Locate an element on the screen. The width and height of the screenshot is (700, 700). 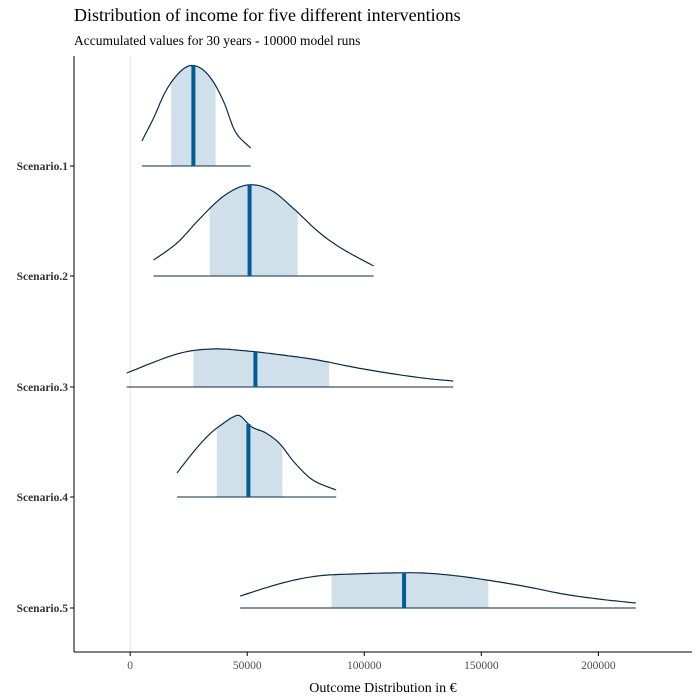
y-tick-label: Scenario.4 is located at coordinates (43, 498).